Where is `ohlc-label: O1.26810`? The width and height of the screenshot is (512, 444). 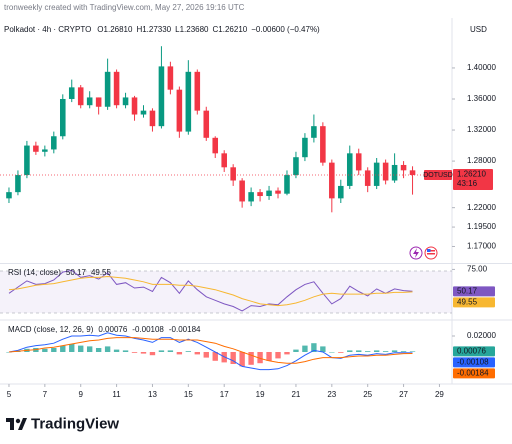 ohlc-label: O1.26810 is located at coordinates (115, 29).